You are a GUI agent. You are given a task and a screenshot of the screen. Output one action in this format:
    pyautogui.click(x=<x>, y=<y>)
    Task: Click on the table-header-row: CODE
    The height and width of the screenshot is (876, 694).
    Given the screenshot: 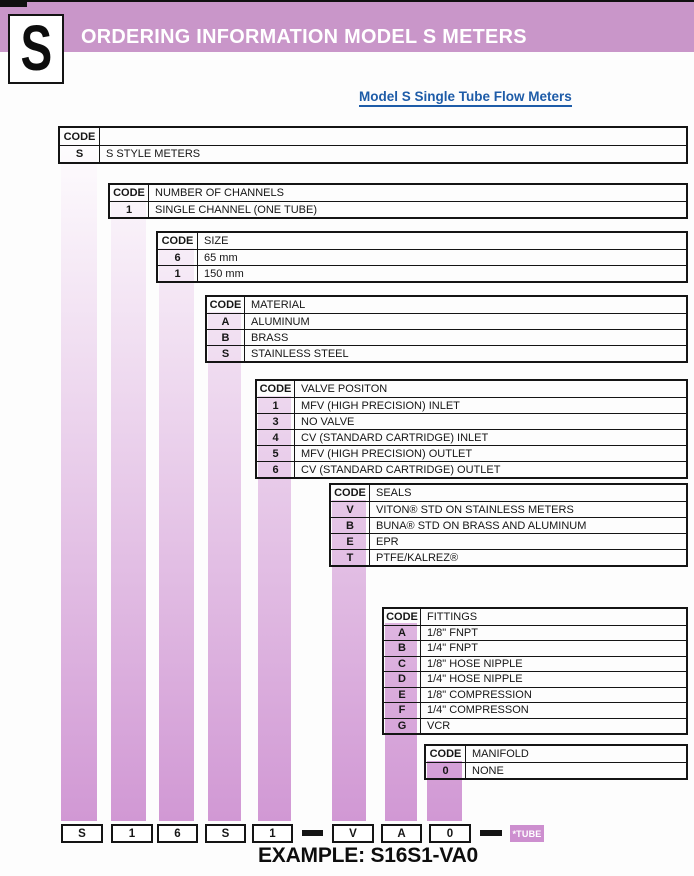 What is the action you would take?
    pyautogui.click(x=373, y=136)
    